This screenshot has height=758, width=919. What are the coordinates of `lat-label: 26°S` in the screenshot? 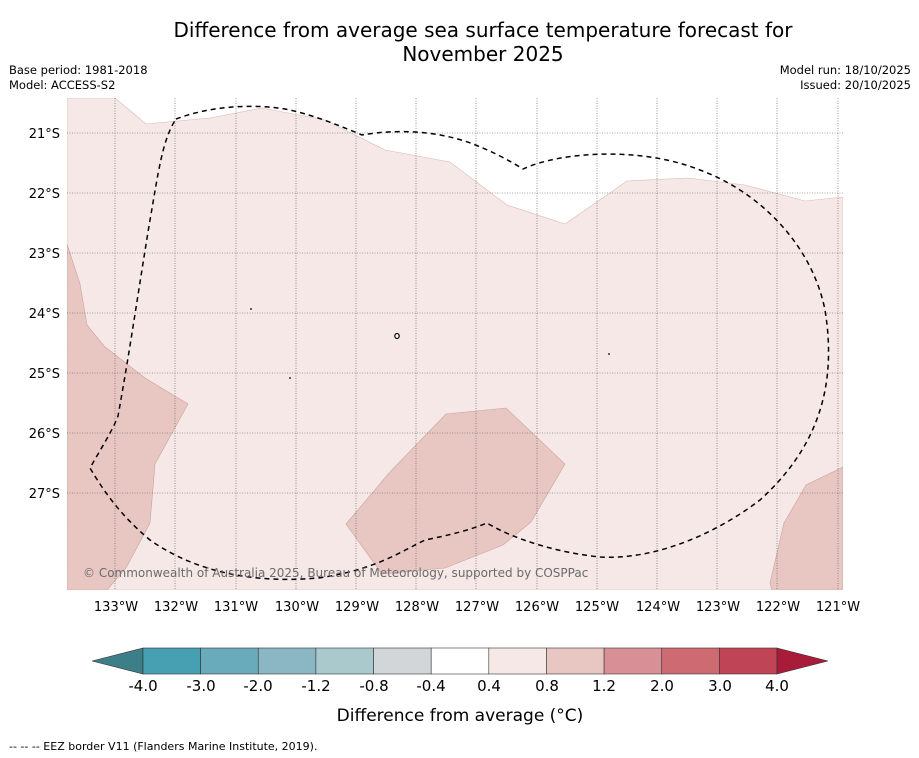 It's located at (44, 434).